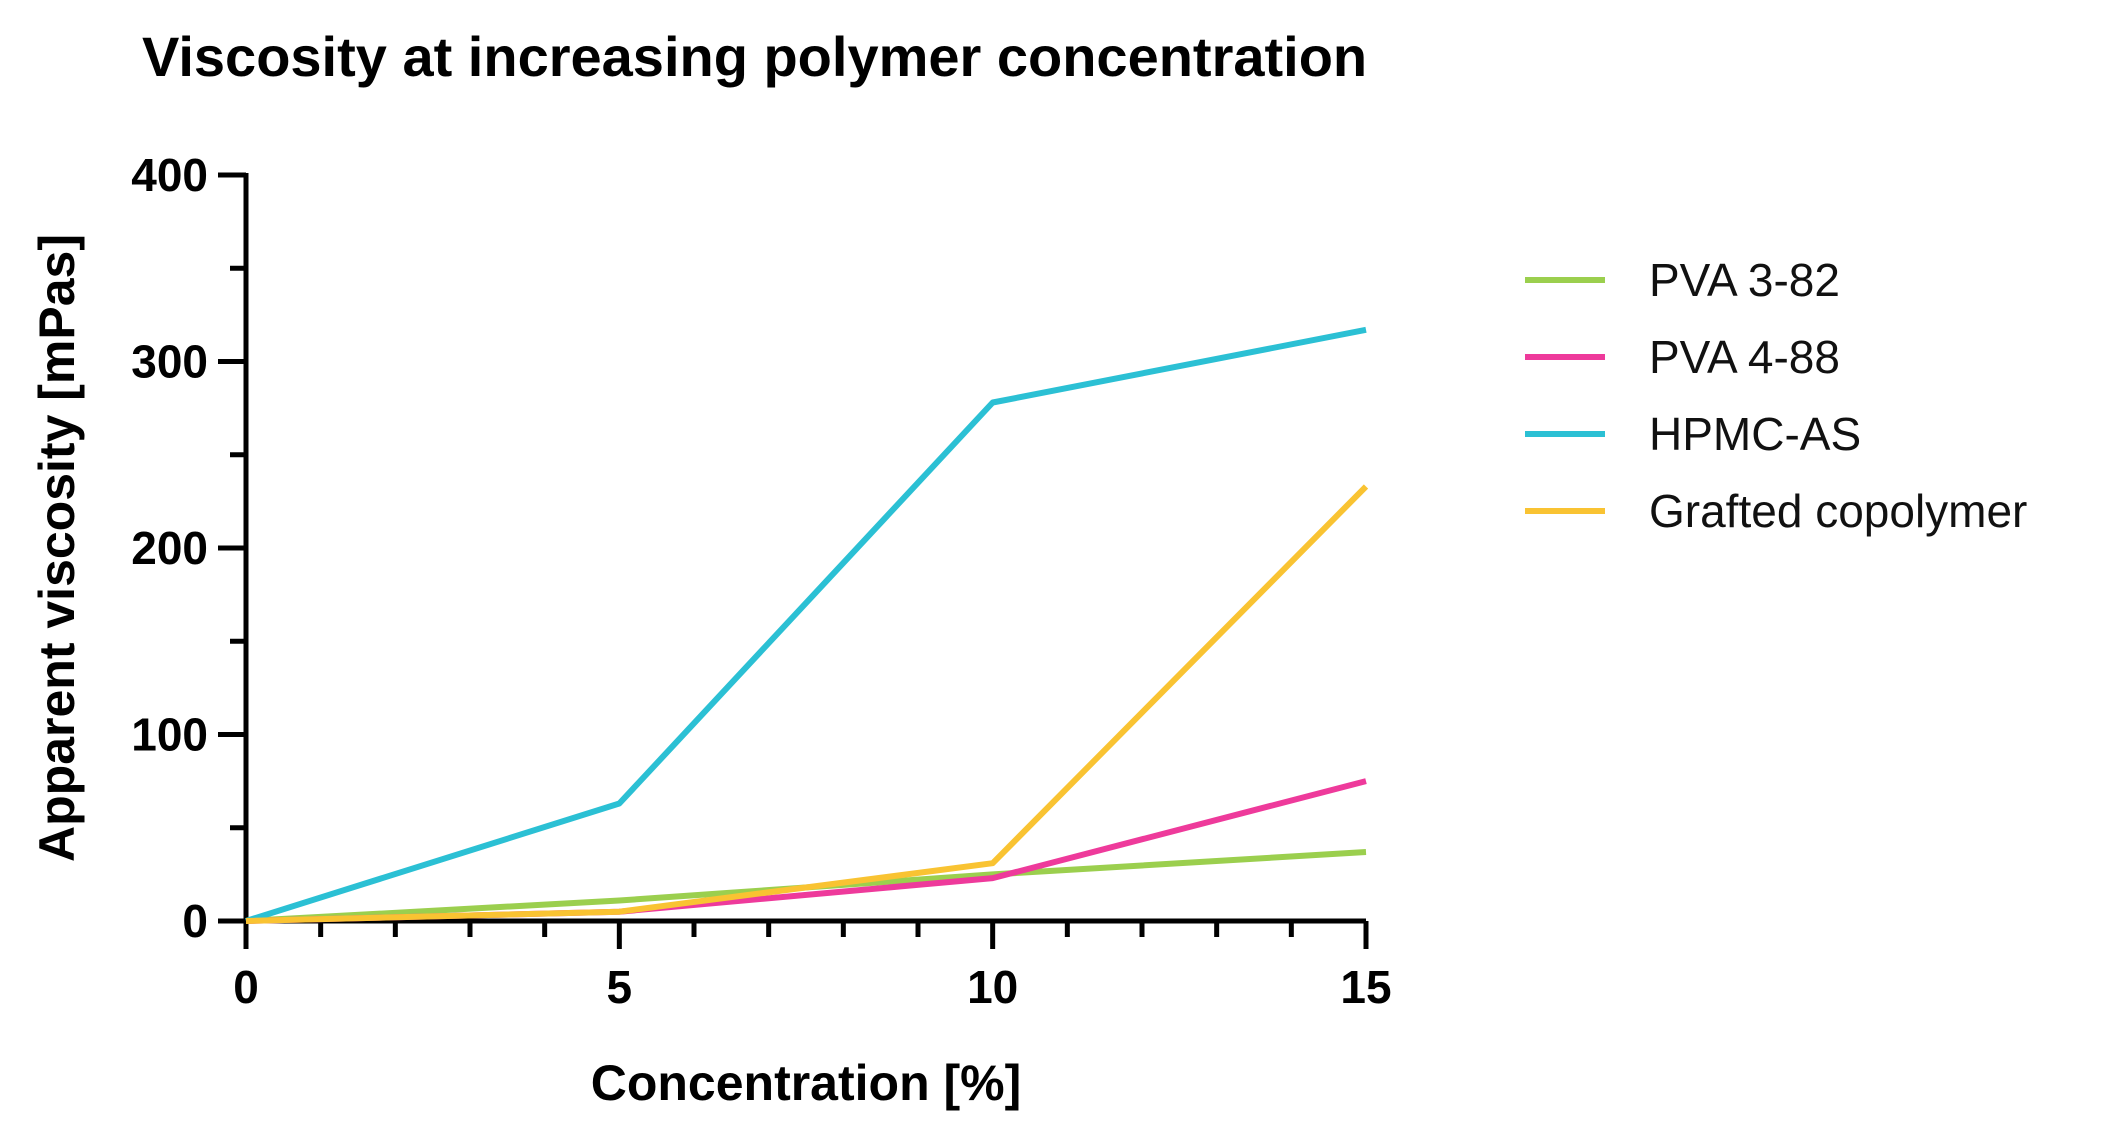 This screenshot has width=2115, height=1139. I want to click on legend-label-grafted-copolymer: Grafted copolymer, so click(1838, 511).